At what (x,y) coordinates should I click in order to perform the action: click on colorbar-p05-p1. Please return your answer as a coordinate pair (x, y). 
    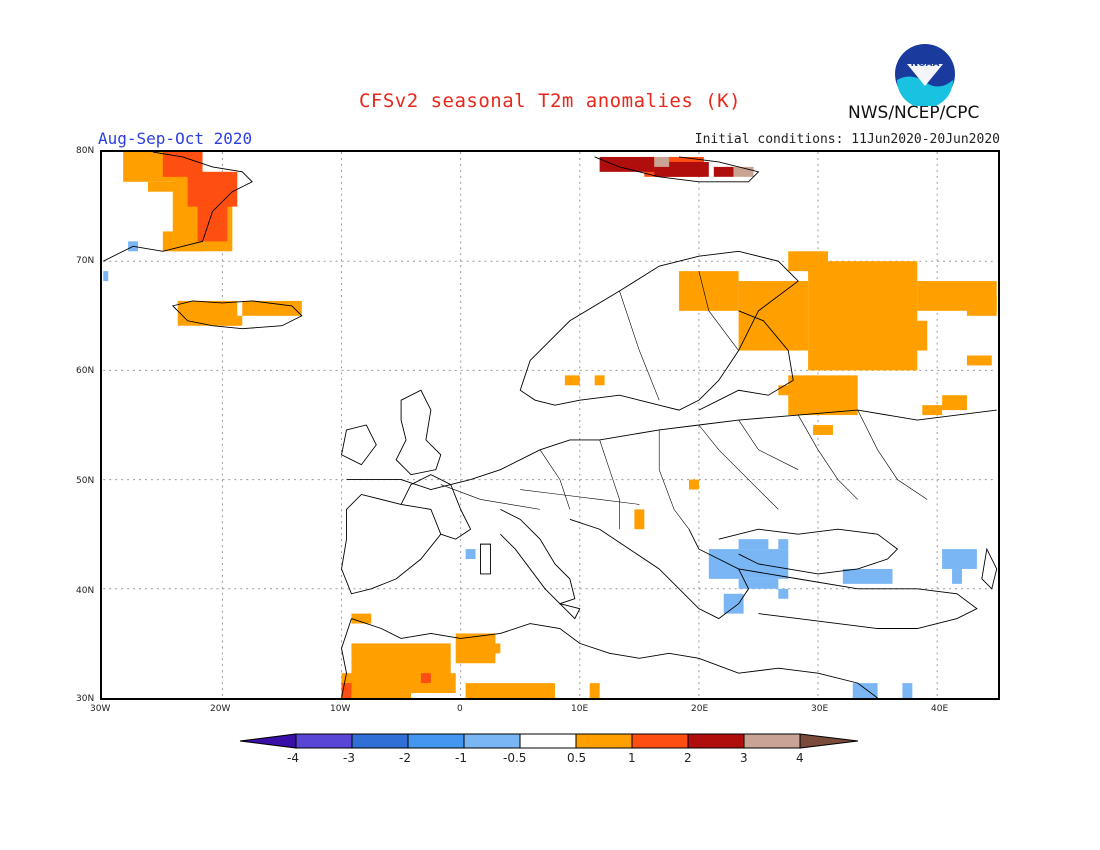
    Looking at the image, I should click on (604, 741).